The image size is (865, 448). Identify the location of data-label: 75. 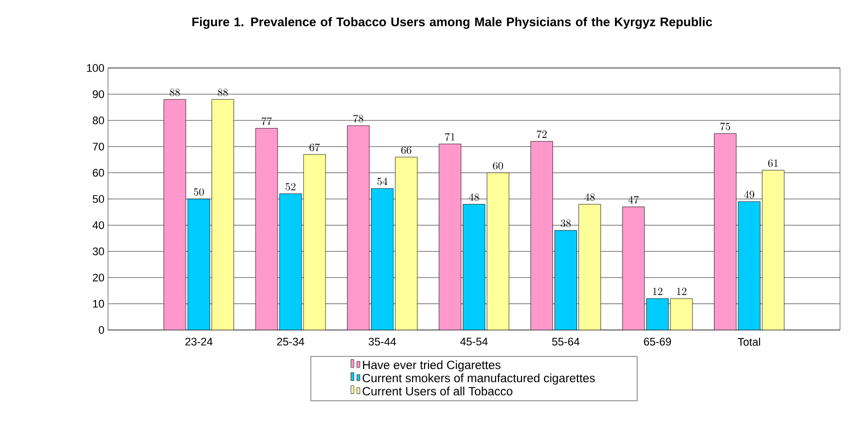
(725, 126).